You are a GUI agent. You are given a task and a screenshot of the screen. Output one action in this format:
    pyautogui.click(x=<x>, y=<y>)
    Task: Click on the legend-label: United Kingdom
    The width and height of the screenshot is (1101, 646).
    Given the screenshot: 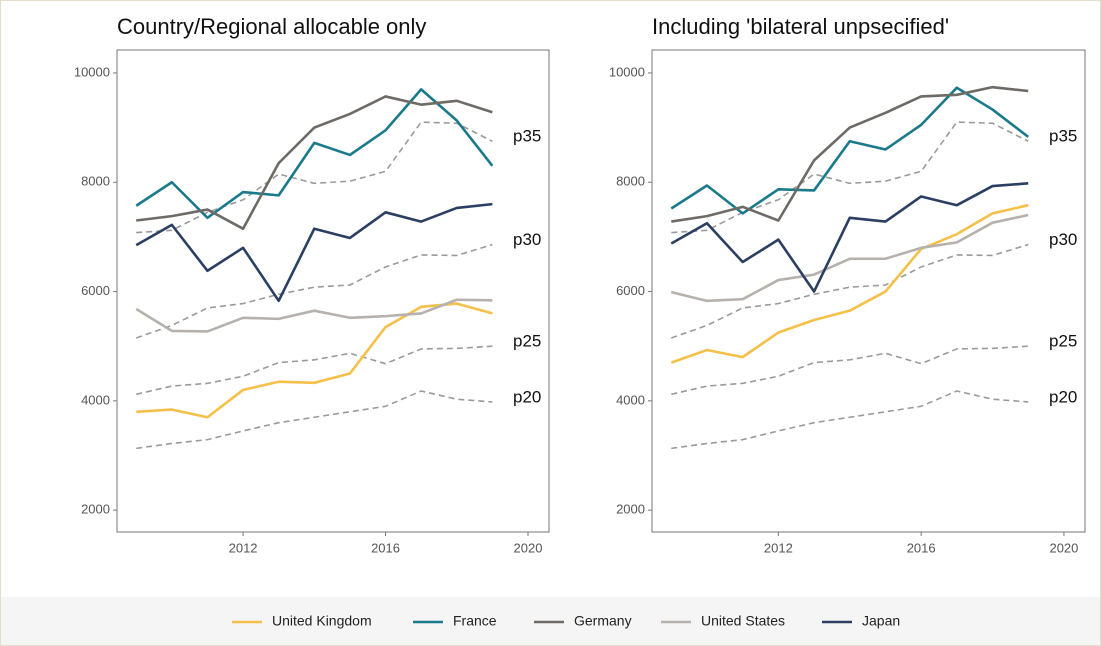 What is the action you would take?
    pyautogui.click(x=322, y=621)
    